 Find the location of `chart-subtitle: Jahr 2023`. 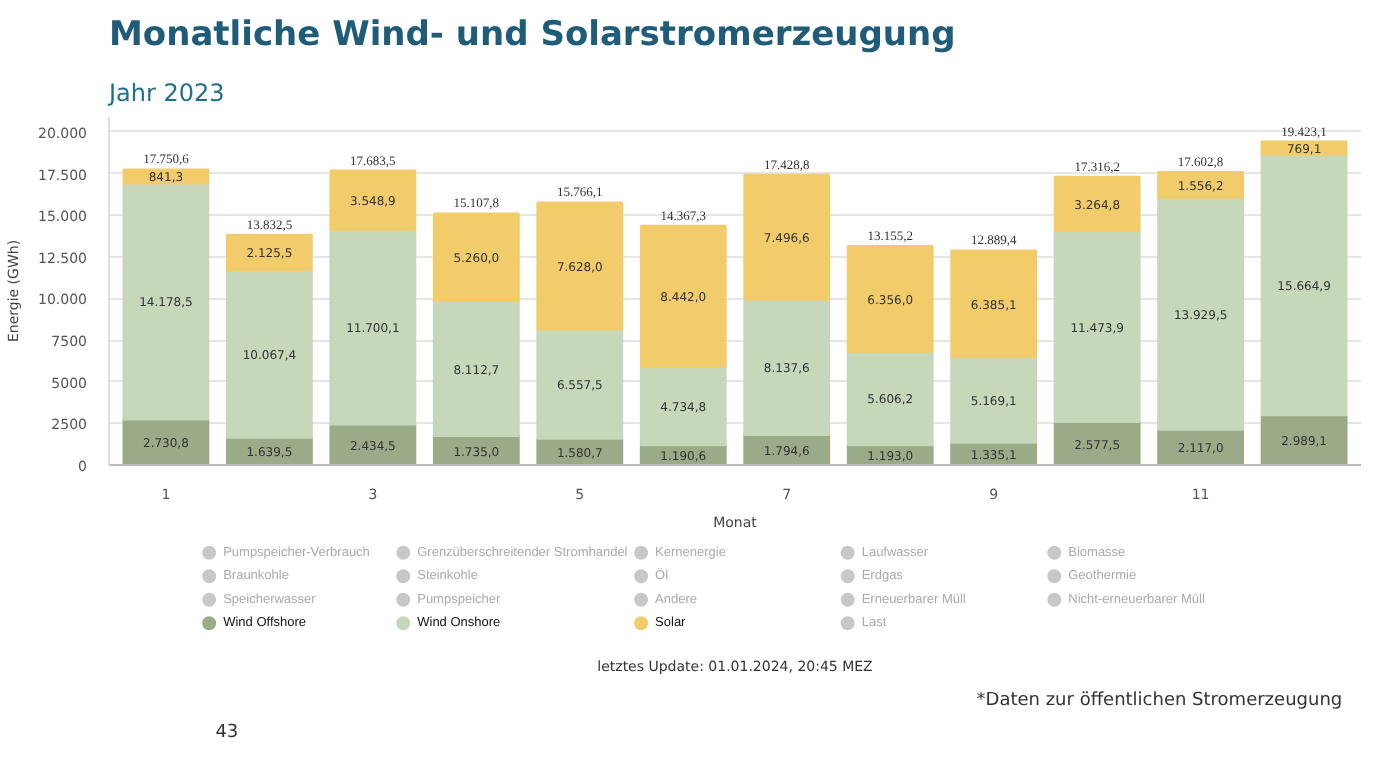

chart-subtitle: Jahr 2023 is located at coordinates (166, 93).